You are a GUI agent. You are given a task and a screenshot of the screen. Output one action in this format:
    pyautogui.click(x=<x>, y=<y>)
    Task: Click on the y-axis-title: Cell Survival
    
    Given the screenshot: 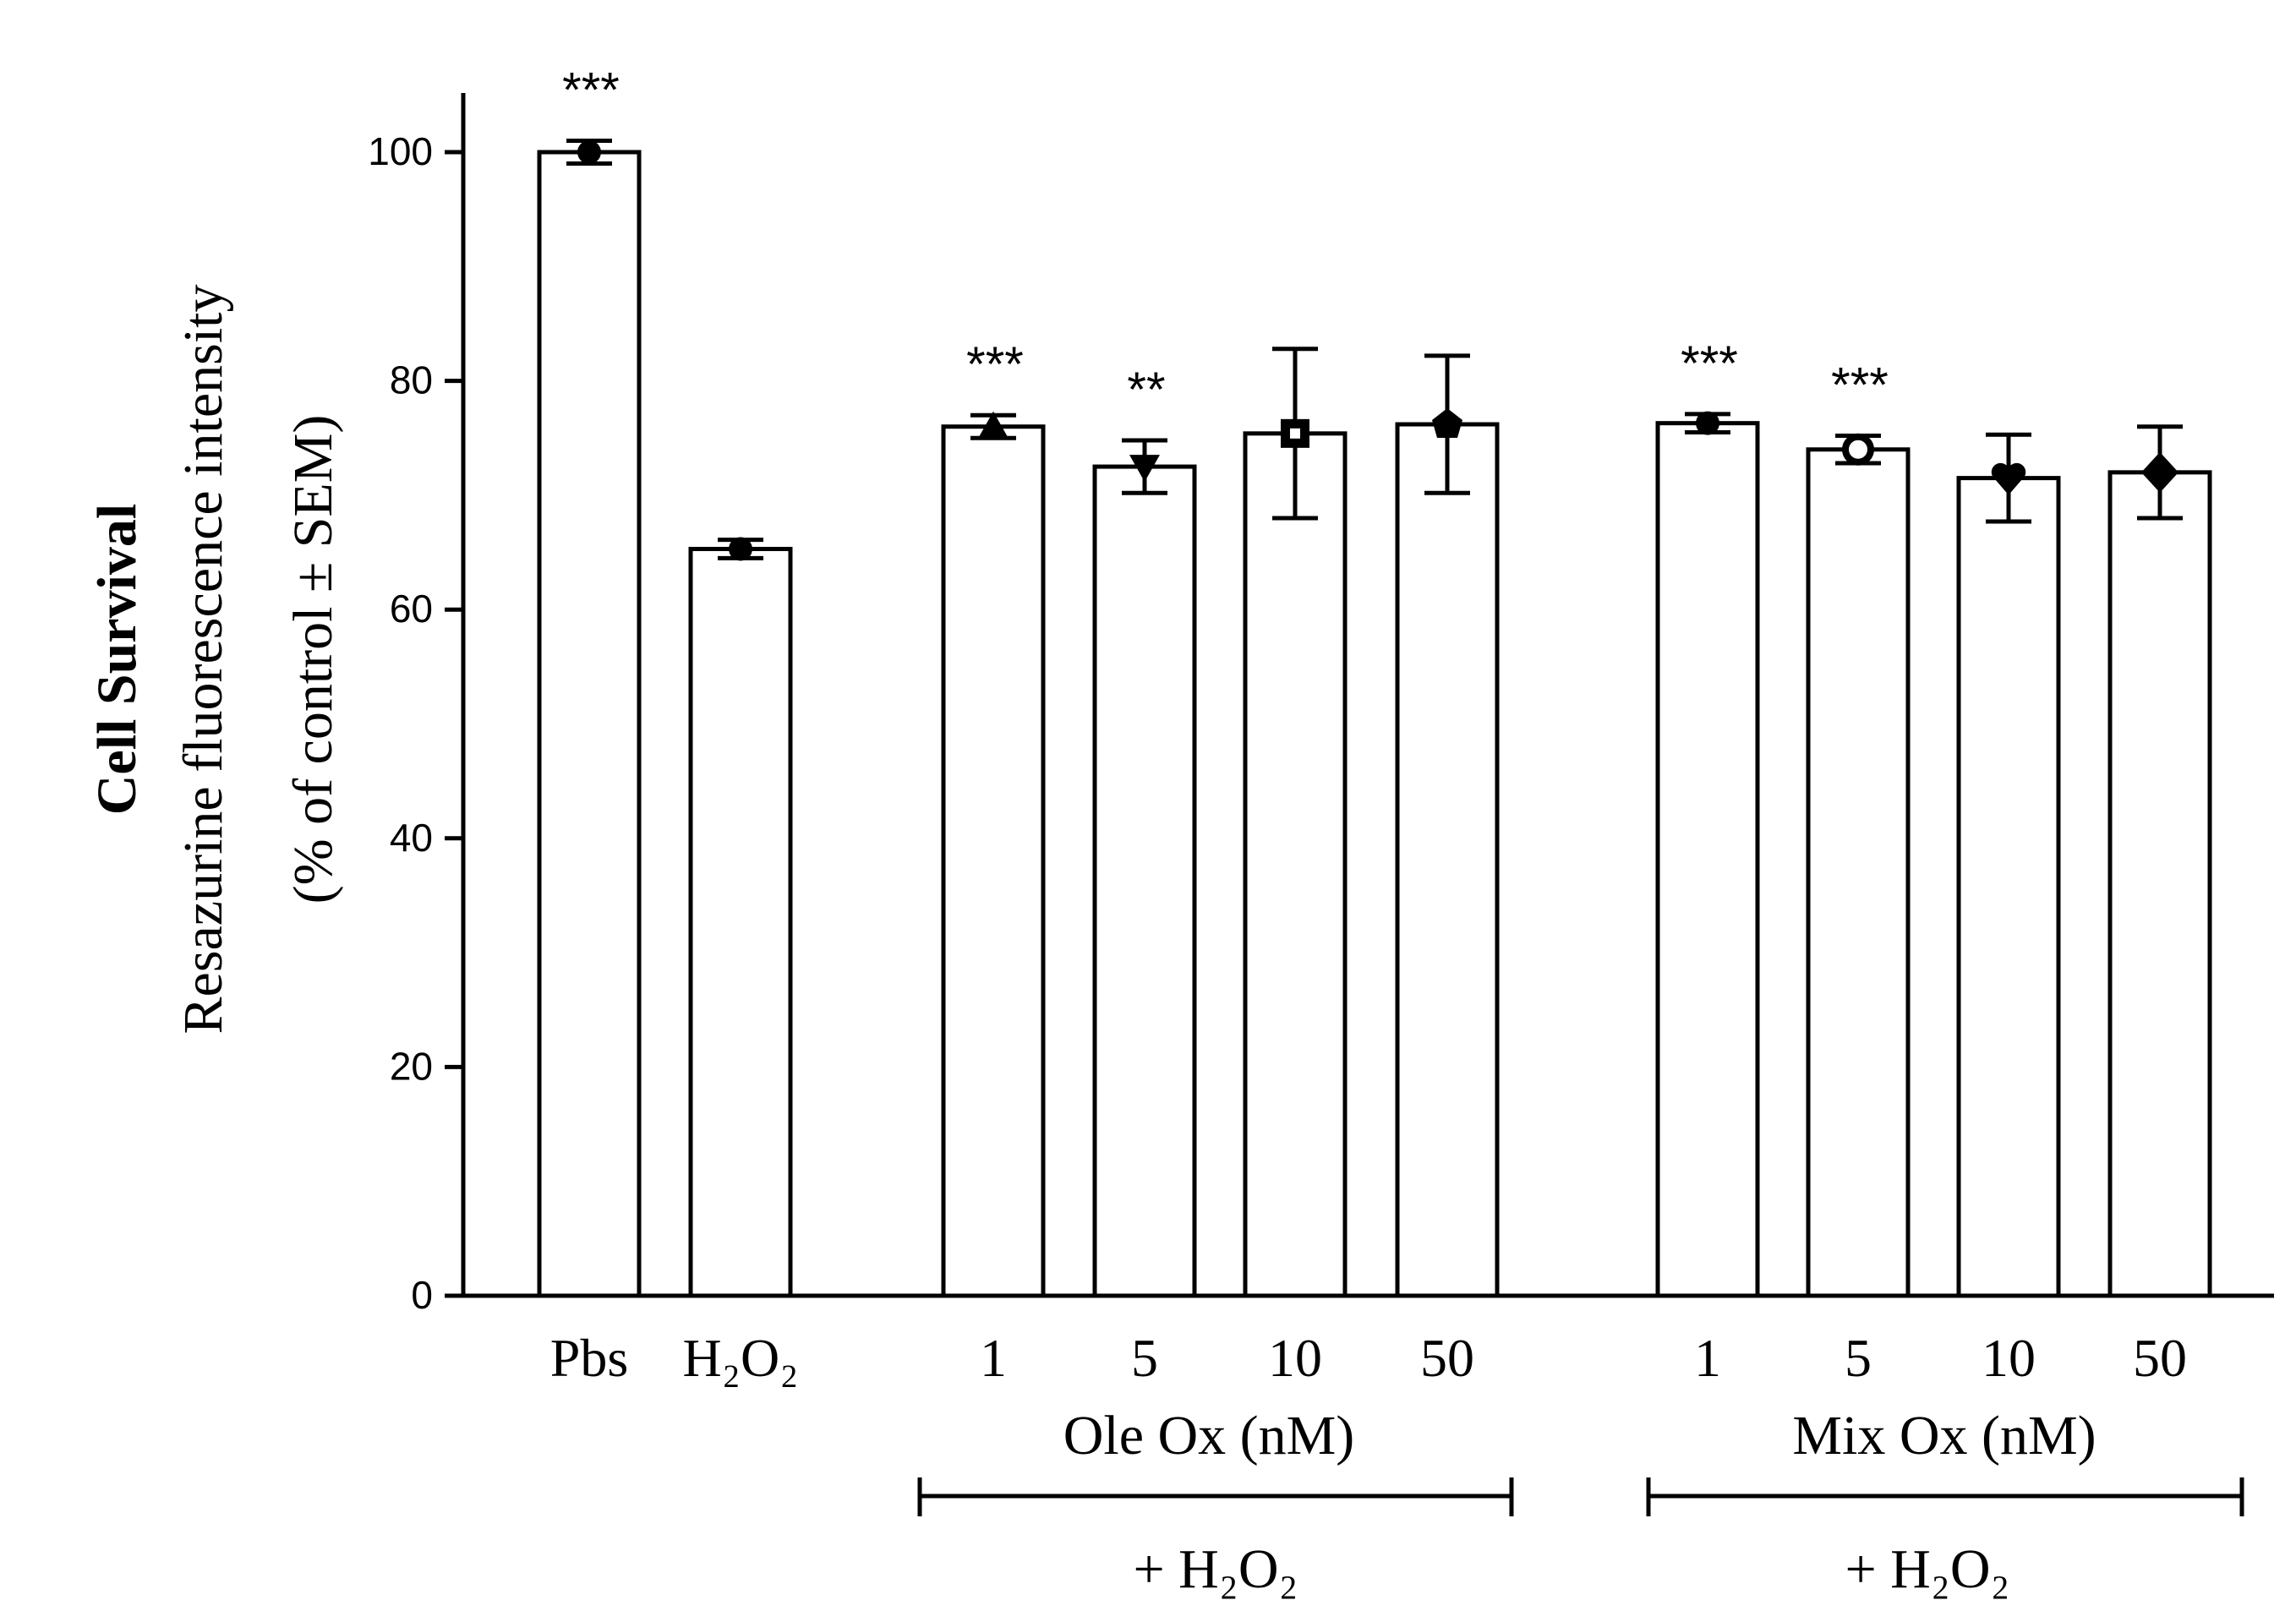 What is the action you would take?
    pyautogui.click(x=117, y=660)
    